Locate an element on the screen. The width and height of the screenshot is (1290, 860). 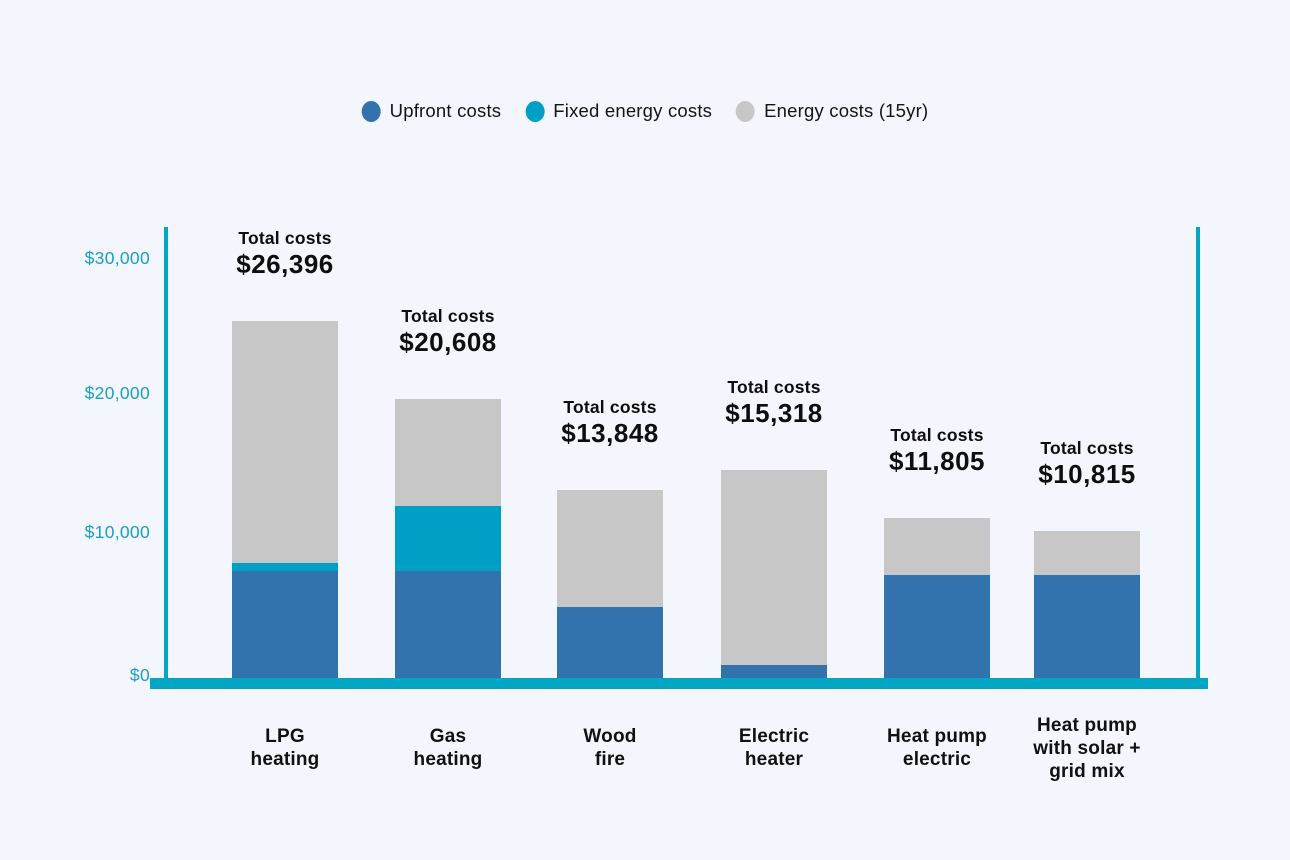
y-tick-30000: $30,000 is located at coordinates (117, 258).